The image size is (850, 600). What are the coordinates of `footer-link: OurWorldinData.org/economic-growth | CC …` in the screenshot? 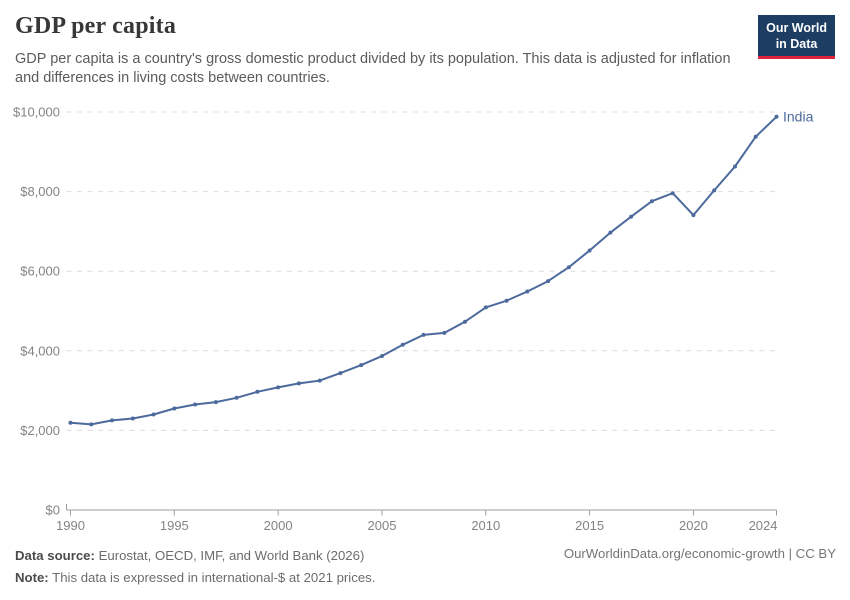 It's located at (699, 553).